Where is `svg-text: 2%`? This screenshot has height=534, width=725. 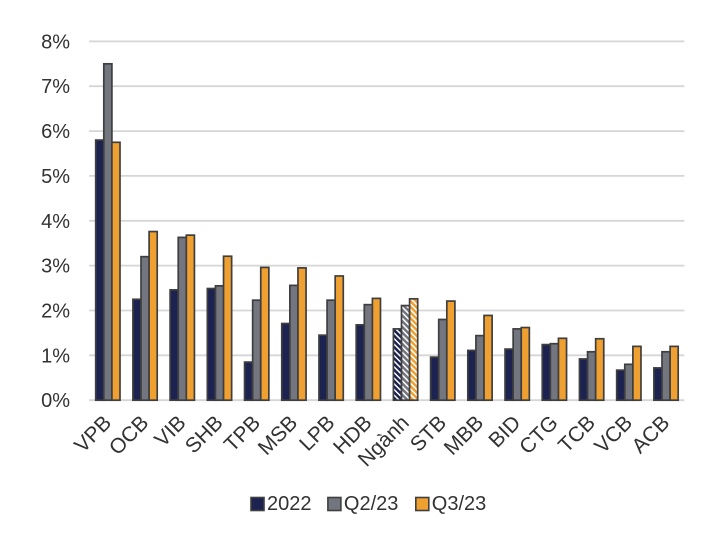
svg-text: 2% is located at coordinates (55, 312).